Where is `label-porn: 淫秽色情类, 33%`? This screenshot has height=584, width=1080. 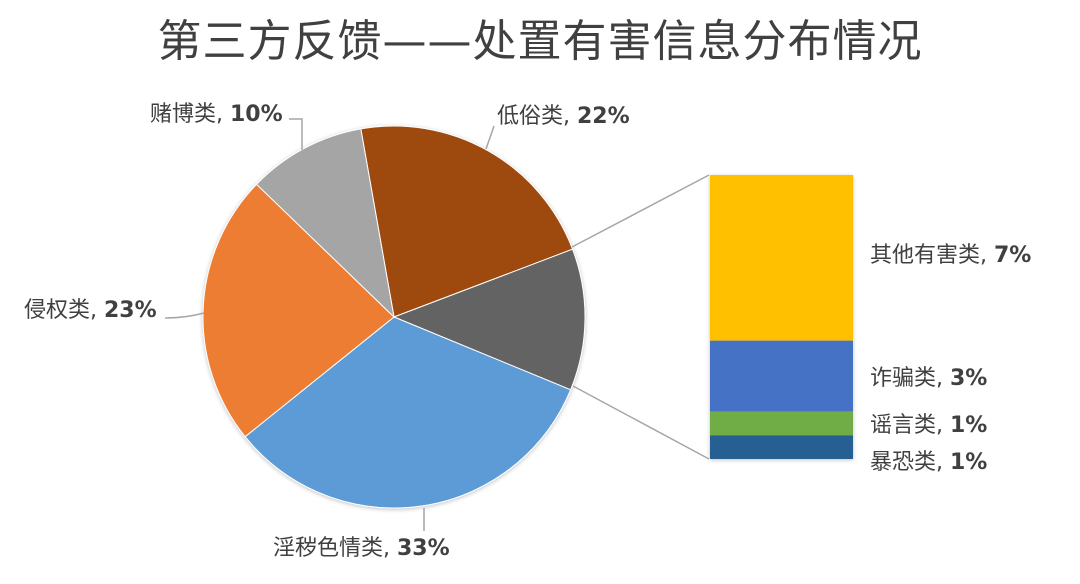 label-porn: 淫秽色情类, 33% is located at coordinates (361, 549).